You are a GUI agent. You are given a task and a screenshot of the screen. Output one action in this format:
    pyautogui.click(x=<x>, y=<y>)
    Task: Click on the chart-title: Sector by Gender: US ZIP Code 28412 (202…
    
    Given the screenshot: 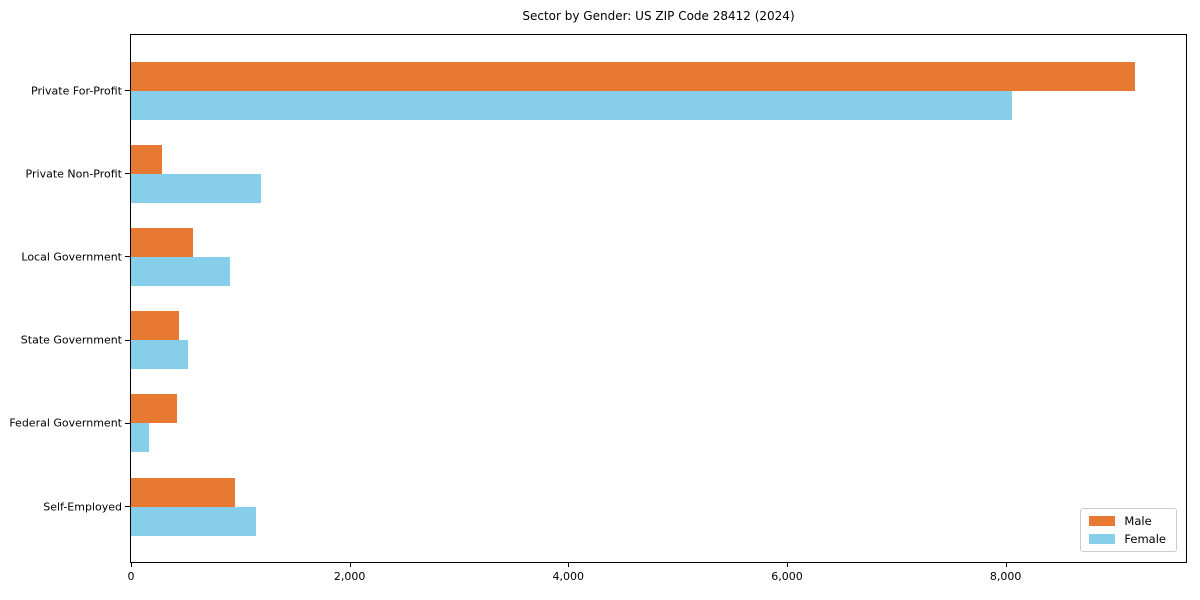 What is the action you would take?
    pyautogui.click(x=658, y=16)
    